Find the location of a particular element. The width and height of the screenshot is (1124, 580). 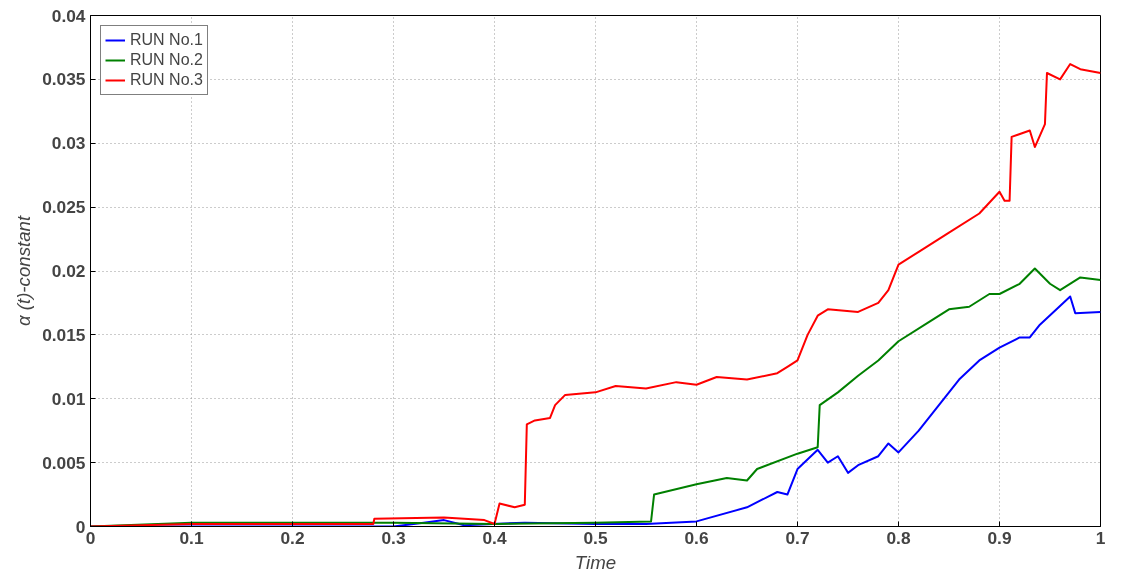

x-tick-label: 0.4 is located at coordinates (494, 537).